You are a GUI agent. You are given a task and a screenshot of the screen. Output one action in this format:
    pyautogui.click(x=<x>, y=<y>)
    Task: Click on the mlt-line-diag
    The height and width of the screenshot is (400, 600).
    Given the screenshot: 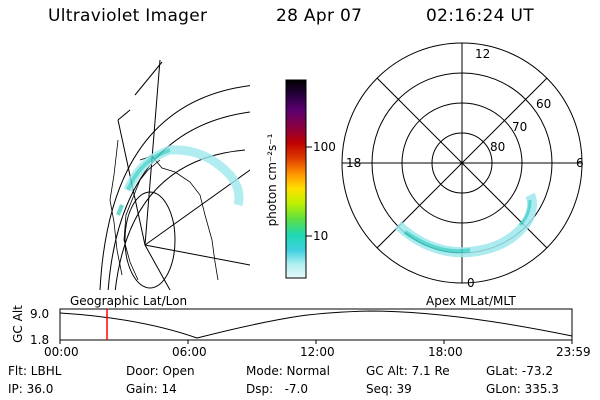 What is the action you would take?
    pyautogui.click(x=462, y=163)
    